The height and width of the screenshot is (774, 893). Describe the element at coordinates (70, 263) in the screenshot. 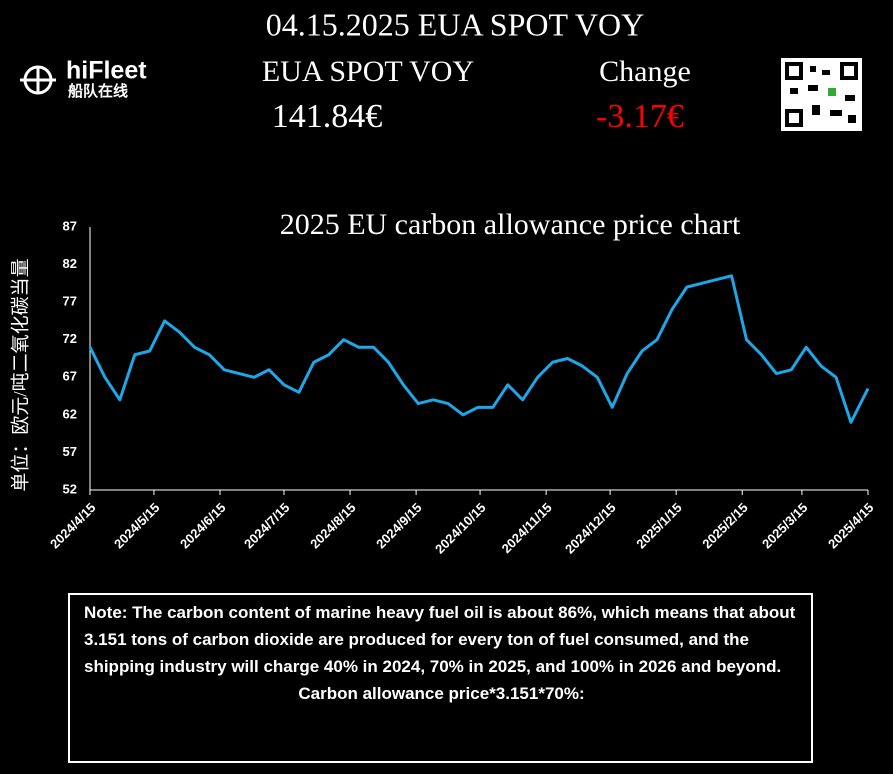

I see `y-tick-label: 82` at that location.